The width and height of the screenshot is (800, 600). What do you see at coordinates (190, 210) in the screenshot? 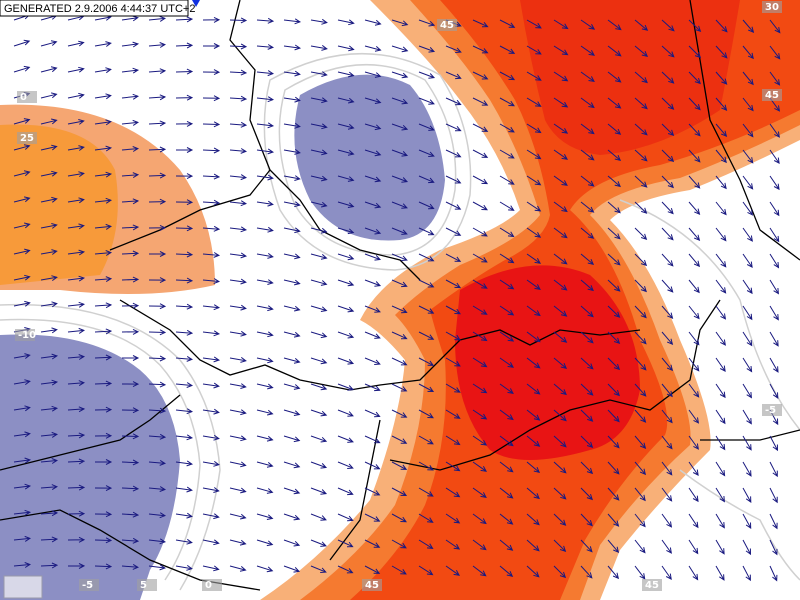
I see `border` at bounding box center [190, 210].